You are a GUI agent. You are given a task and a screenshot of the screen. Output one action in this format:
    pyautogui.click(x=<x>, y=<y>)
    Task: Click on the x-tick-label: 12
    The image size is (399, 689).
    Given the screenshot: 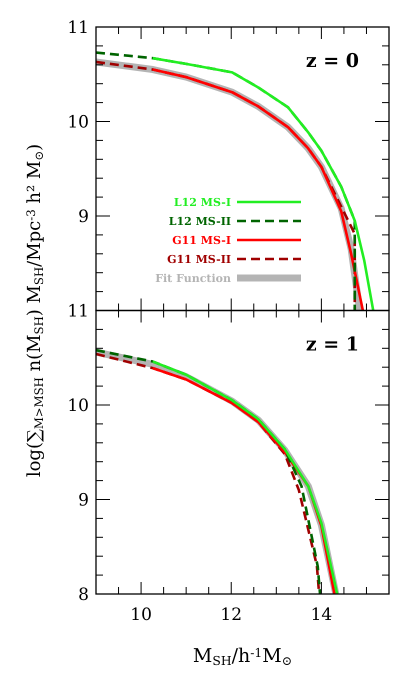 What is the action you would take?
    pyautogui.click(x=231, y=615)
    